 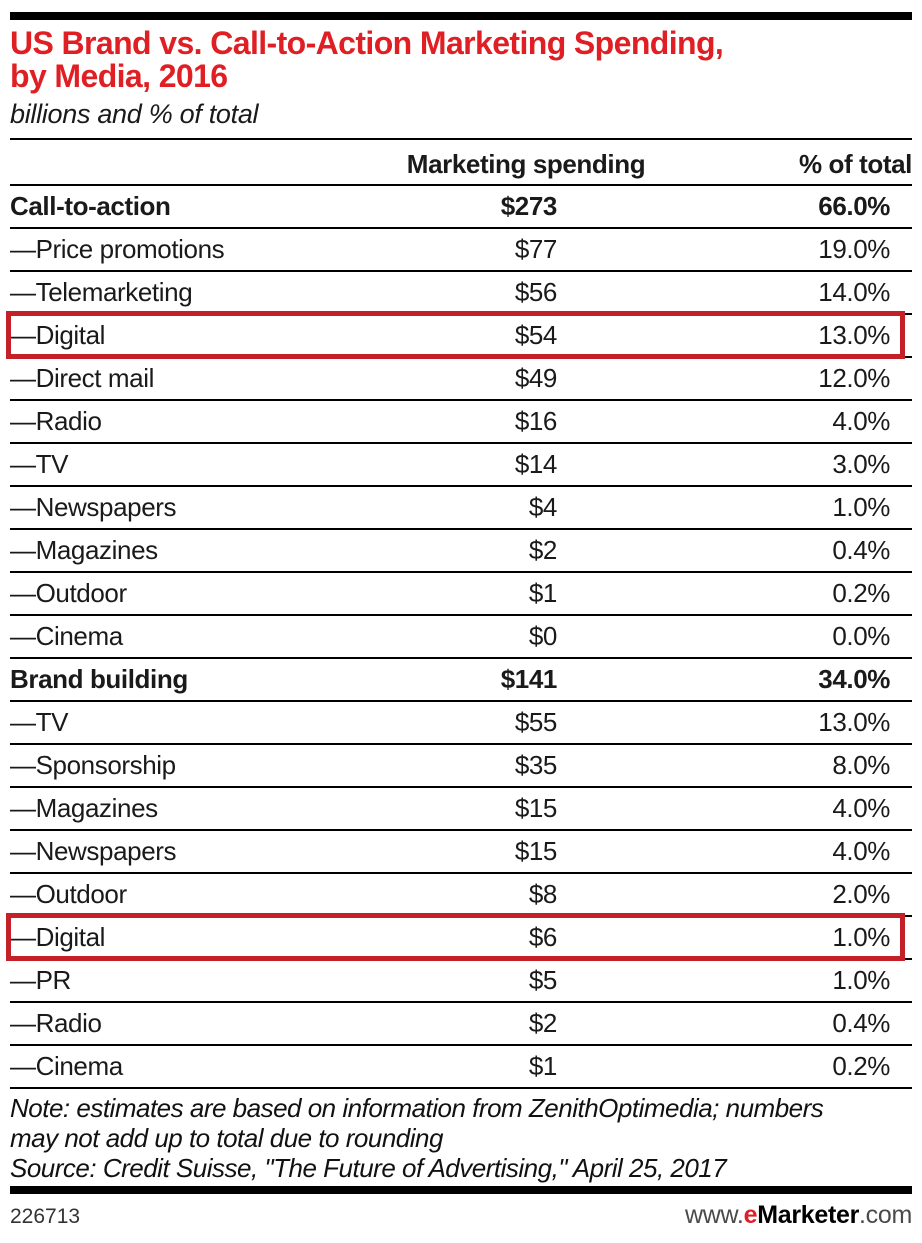 I want to click on column-header-pct: % of total, so click(x=855, y=164).